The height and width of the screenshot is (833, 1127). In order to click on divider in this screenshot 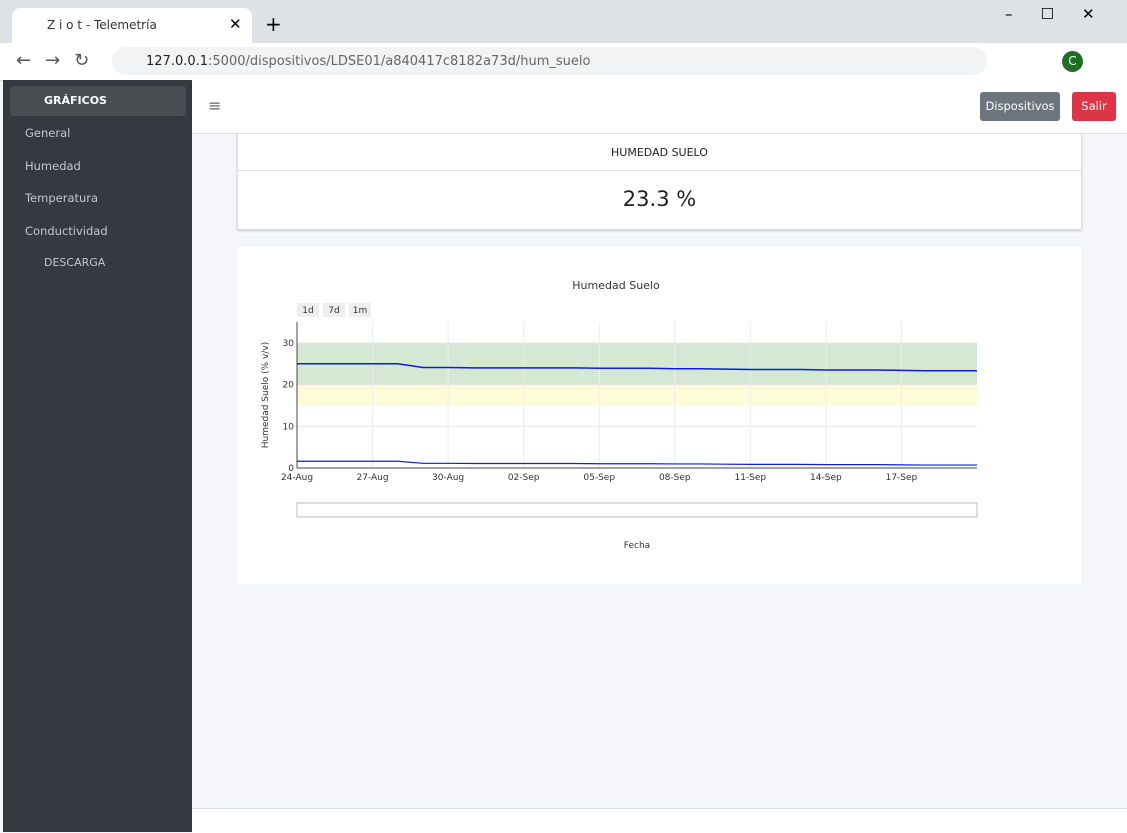, I will do `click(659, 170)`.